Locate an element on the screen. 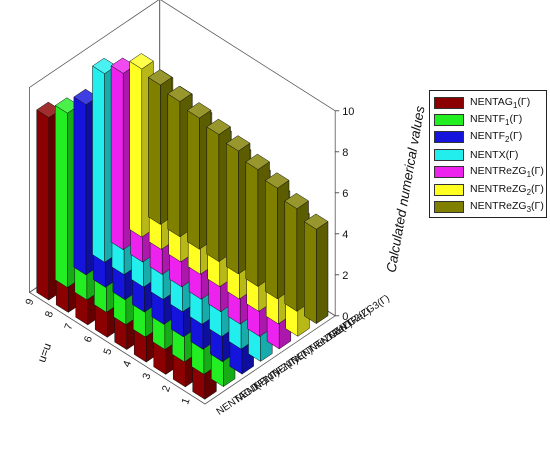  bar-face-side is located at coordinates (322, 273).